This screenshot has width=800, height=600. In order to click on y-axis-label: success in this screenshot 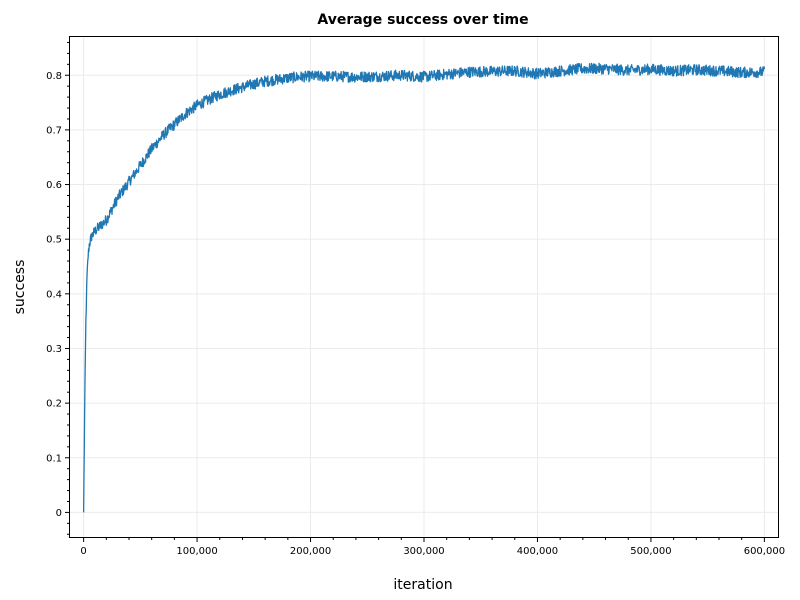, I will do `click(20, 287)`.